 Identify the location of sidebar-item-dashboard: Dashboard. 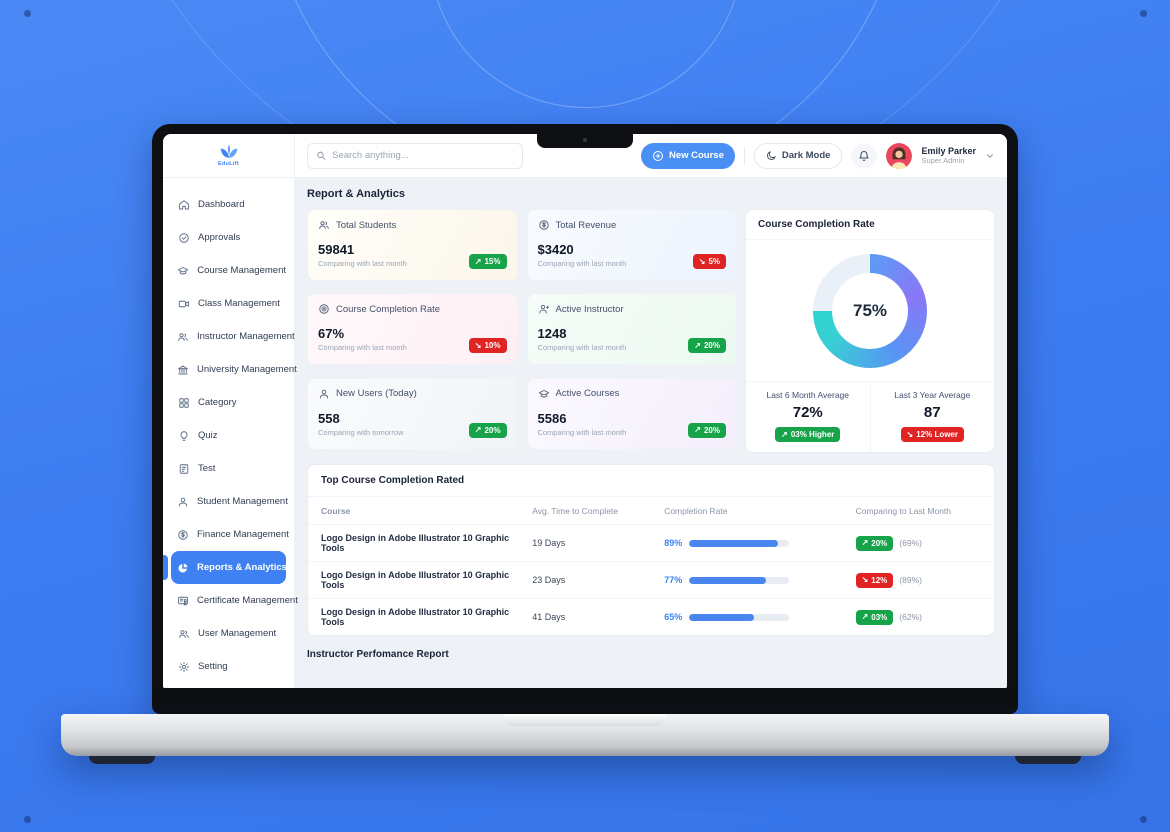
(228, 204).